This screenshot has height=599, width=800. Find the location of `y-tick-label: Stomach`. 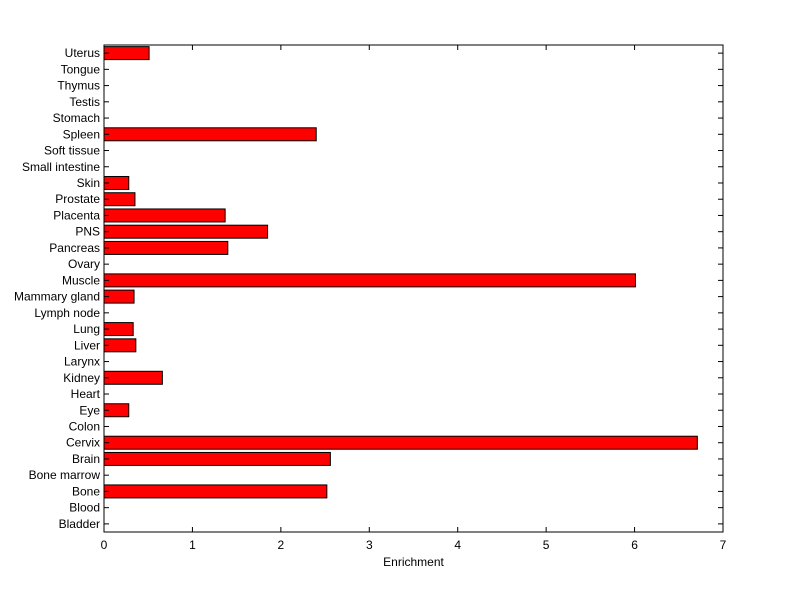

y-tick-label: Stomach is located at coordinates (76, 118).